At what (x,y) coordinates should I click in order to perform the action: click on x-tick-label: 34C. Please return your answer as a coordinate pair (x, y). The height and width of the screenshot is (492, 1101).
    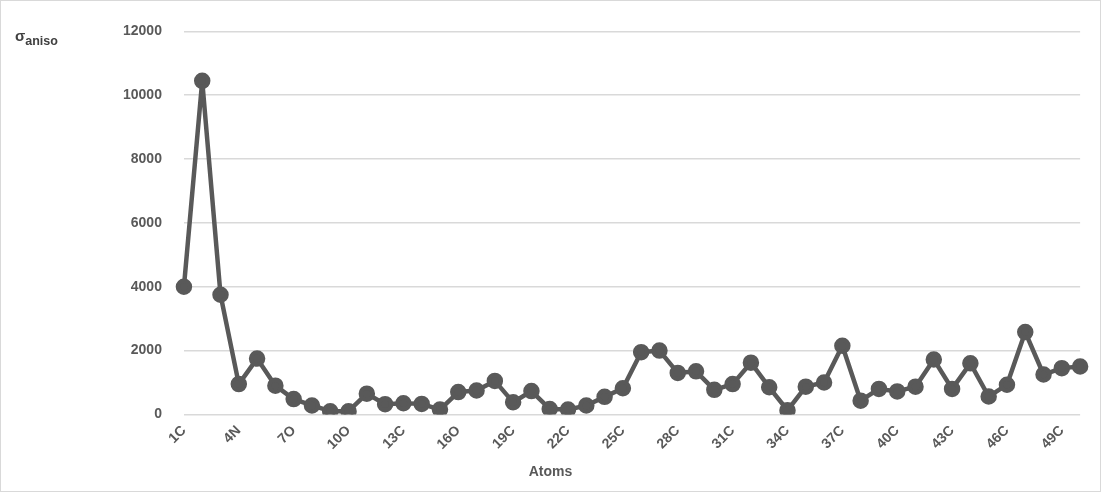
    Looking at the image, I should click on (777, 436).